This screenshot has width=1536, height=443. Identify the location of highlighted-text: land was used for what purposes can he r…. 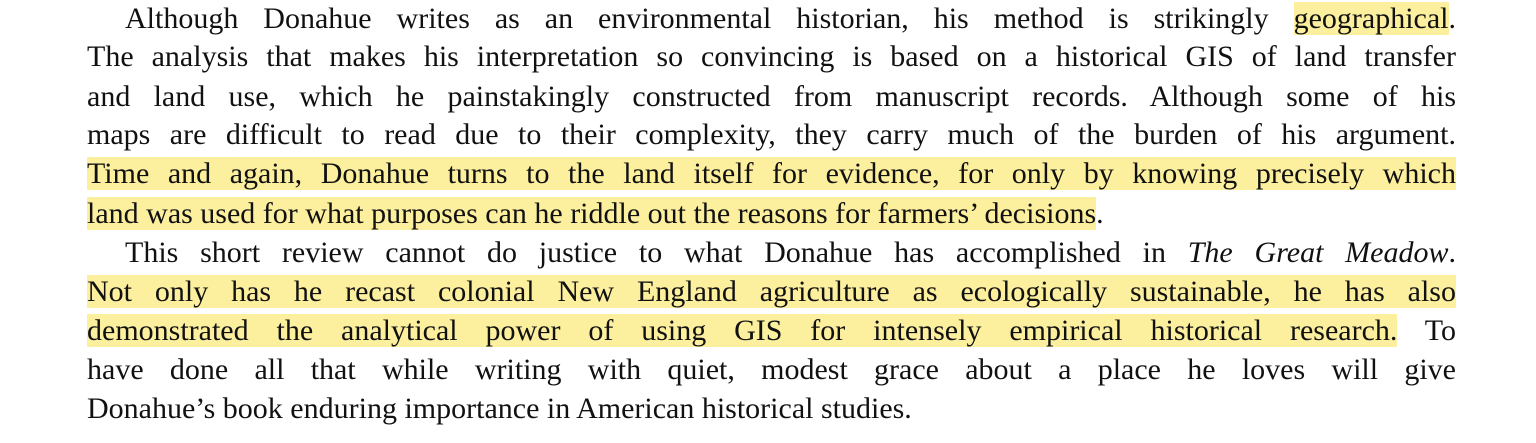
(592, 213).